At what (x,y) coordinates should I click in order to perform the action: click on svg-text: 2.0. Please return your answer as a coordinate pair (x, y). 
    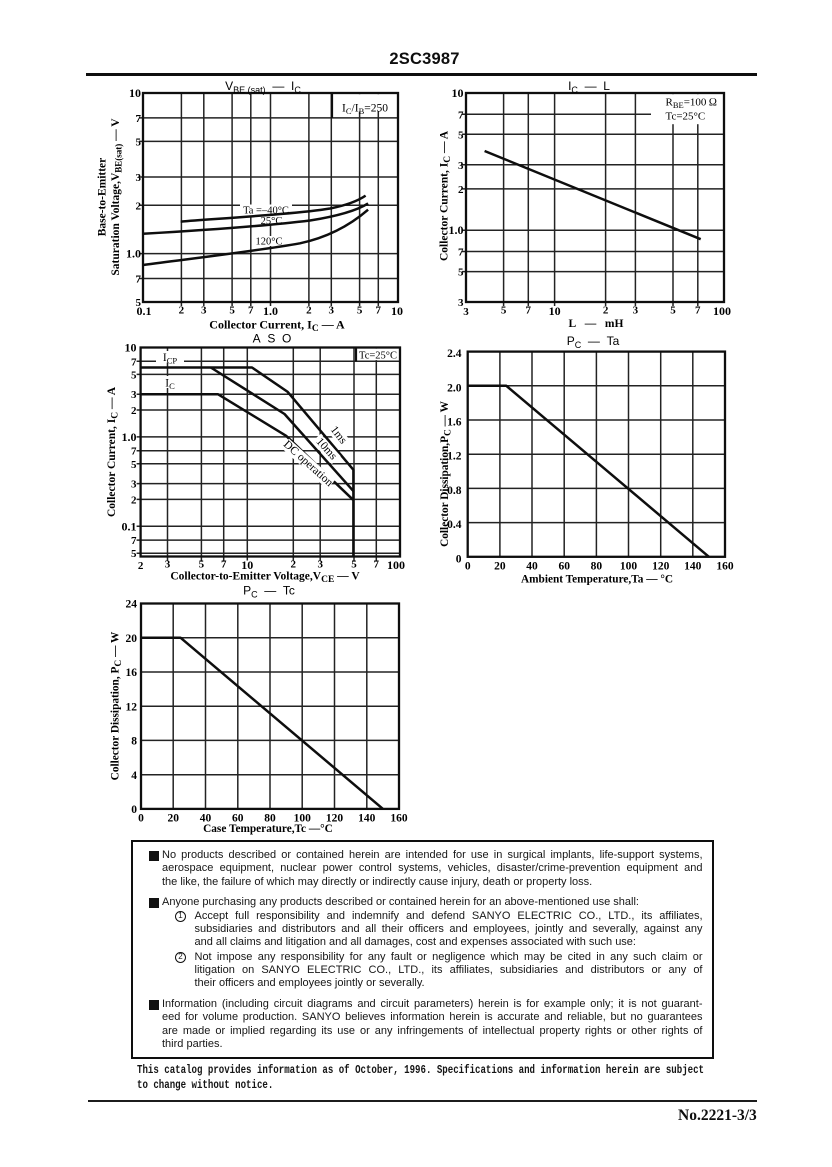
    Looking at the image, I should click on (454, 388).